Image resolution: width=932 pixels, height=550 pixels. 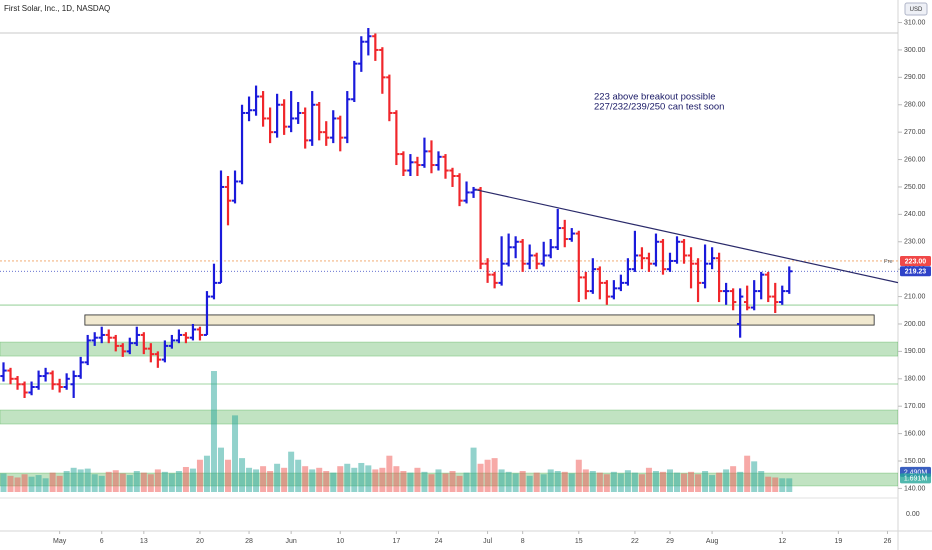 What do you see at coordinates (686, 236) in the screenshot?
I see `trendline` at bounding box center [686, 236].